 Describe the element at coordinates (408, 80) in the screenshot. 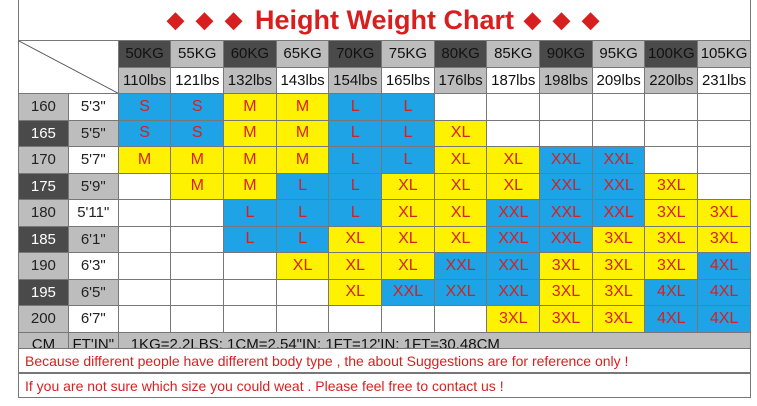

I see `header-lbs: 165lbs` at that location.